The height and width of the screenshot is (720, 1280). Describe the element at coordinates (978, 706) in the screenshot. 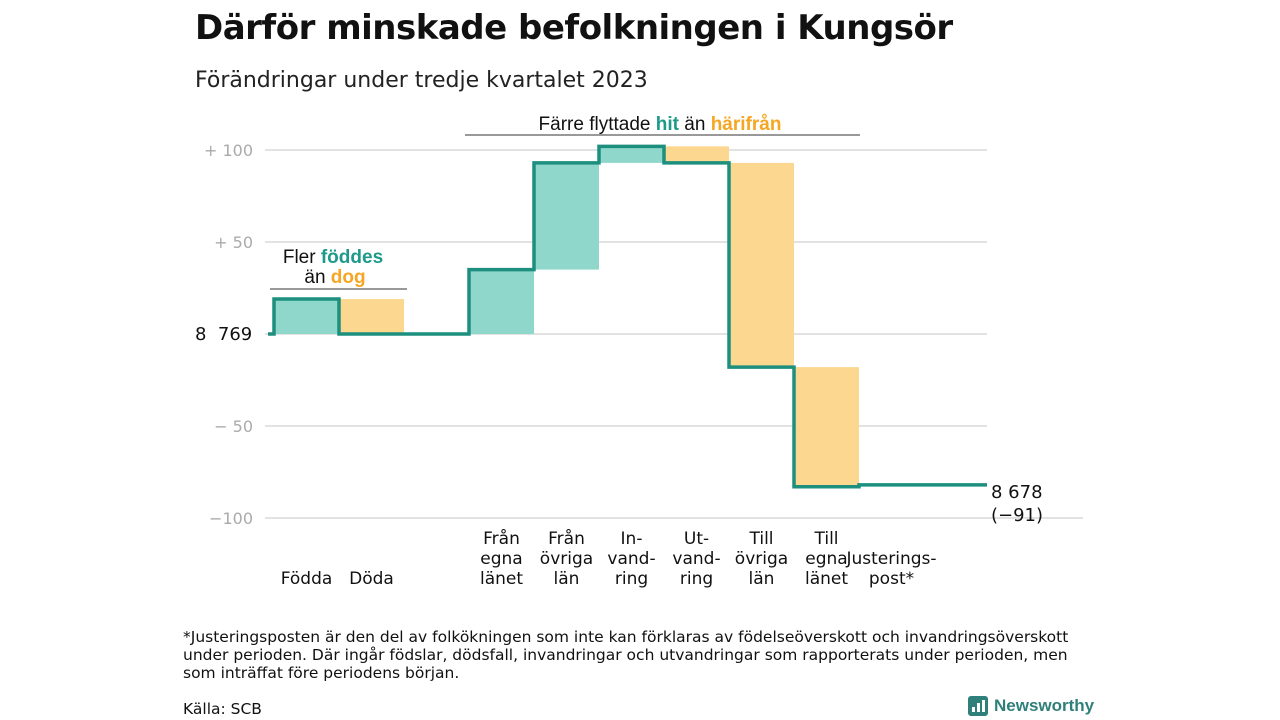

I see `bar-chart-icon` at that location.